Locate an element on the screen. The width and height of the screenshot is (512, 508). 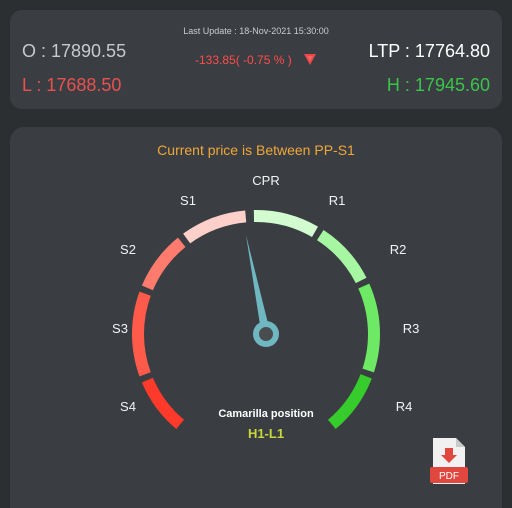
ltp-price: LTP : 17764.80 is located at coordinates (429, 51).